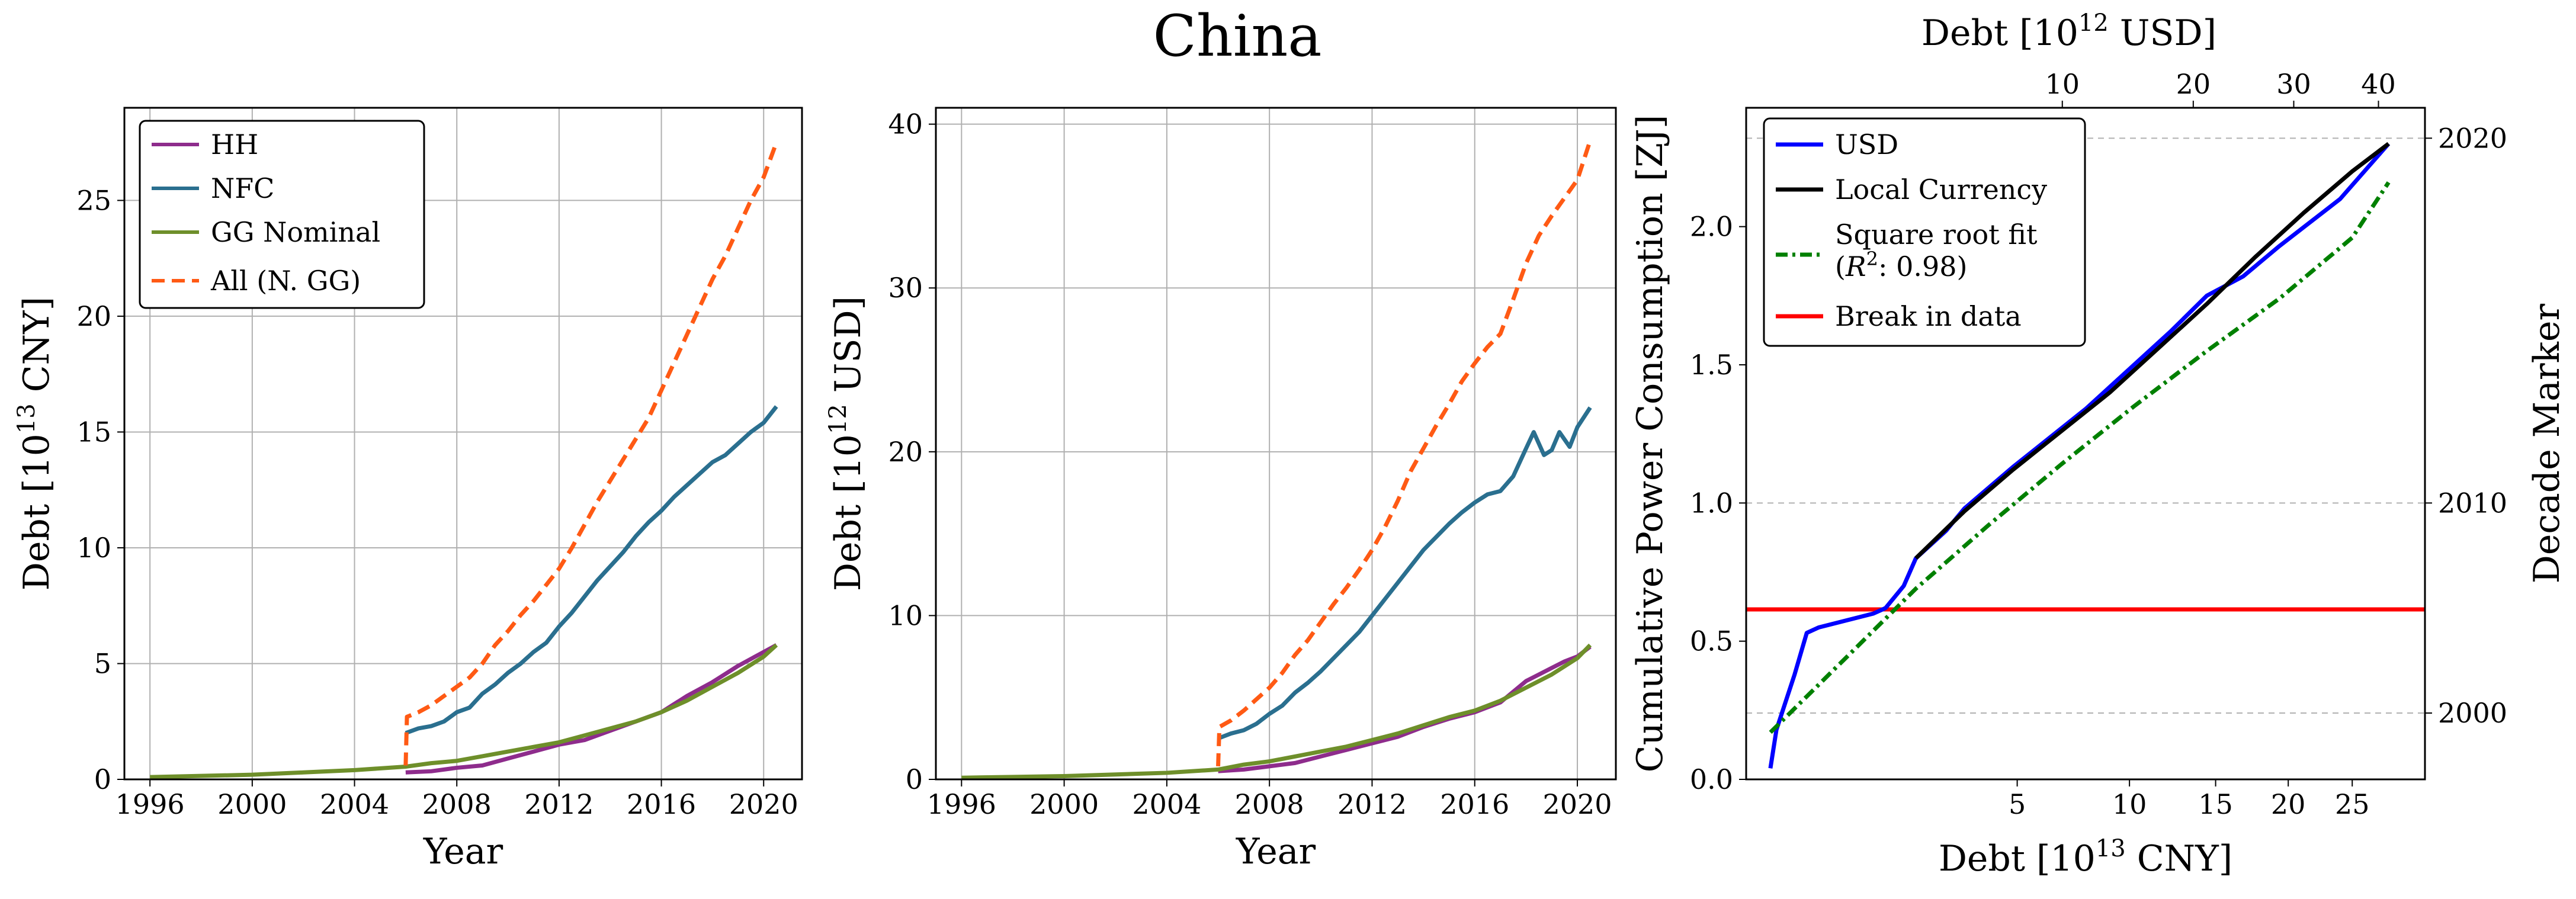  I want to click on legend-label-break: Break in data, so click(1928, 316).